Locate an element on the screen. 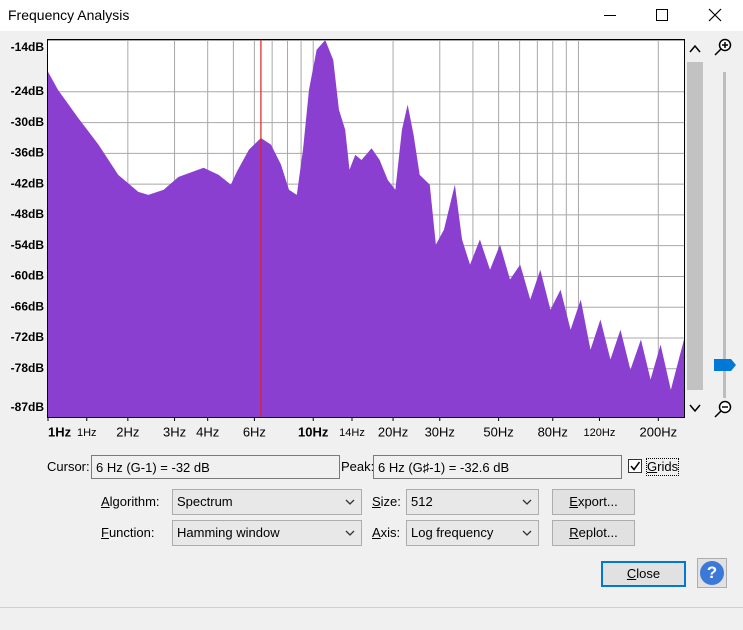 The image size is (743, 630). cursor-label: Cursor: is located at coordinates (68, 466).